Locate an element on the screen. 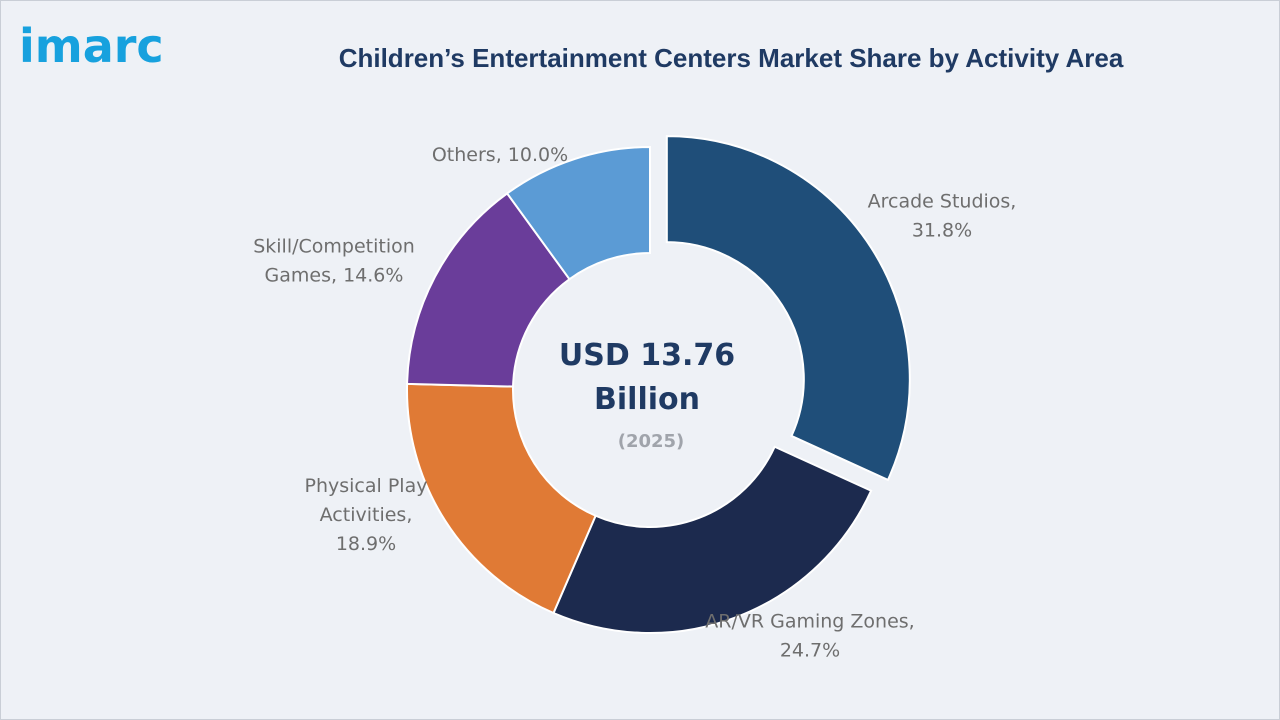 This screenshot has height=720, width=1280. slice-label-physical-play-activities: Physical Play Activities, 18.9% is located at coordinates (366, 515).